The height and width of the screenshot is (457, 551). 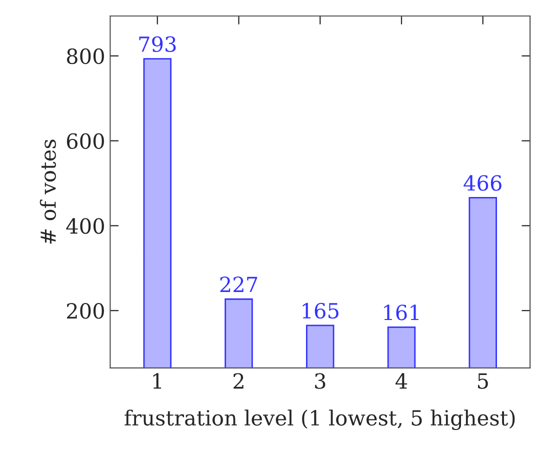 I want to click on y-tick-label: 800, so click(x=85, y=56).